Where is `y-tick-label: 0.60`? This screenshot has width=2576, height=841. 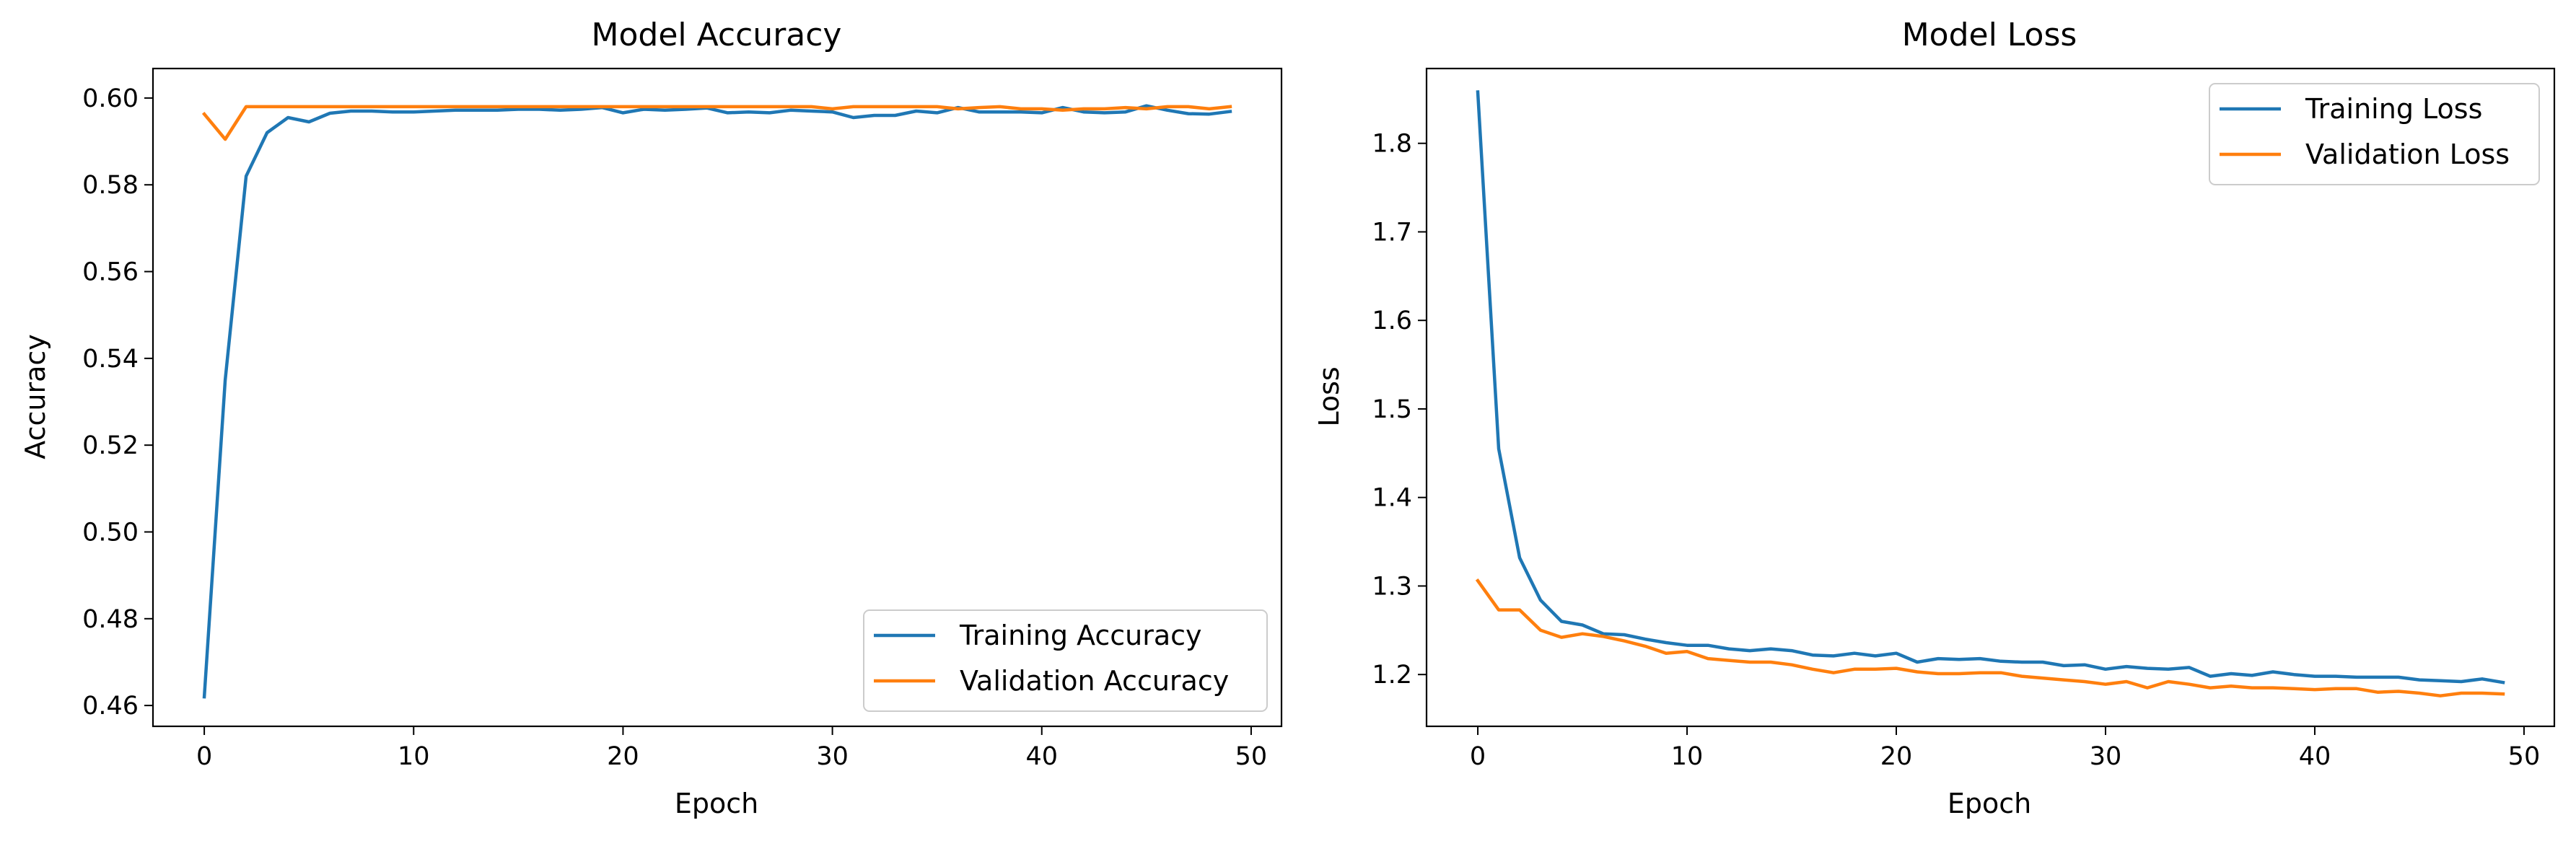 y-tick-label: 0.60 is located at coordinates (110, 98).